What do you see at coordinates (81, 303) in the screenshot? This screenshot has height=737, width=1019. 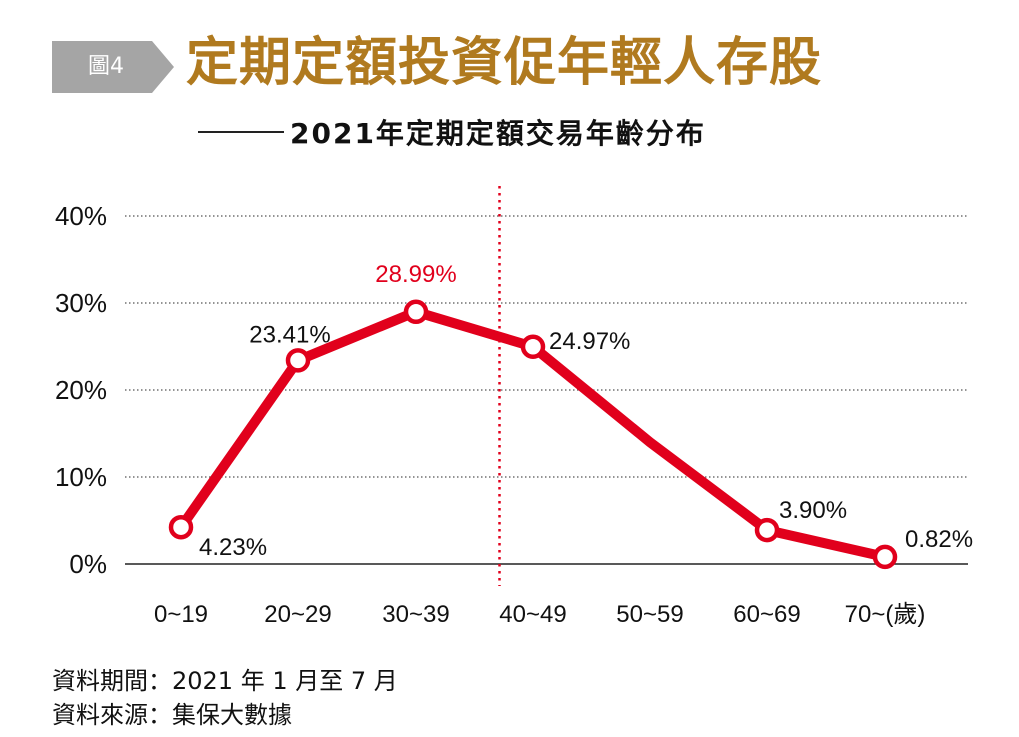 I see `y-tick-label: 30%` at bounding box center [81, 303].